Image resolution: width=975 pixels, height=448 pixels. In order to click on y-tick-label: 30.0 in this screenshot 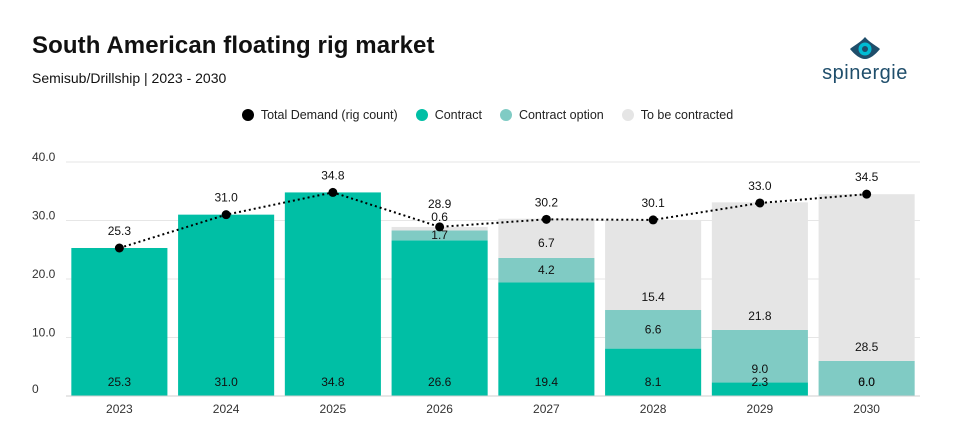, I will do `click(44, 216)`.